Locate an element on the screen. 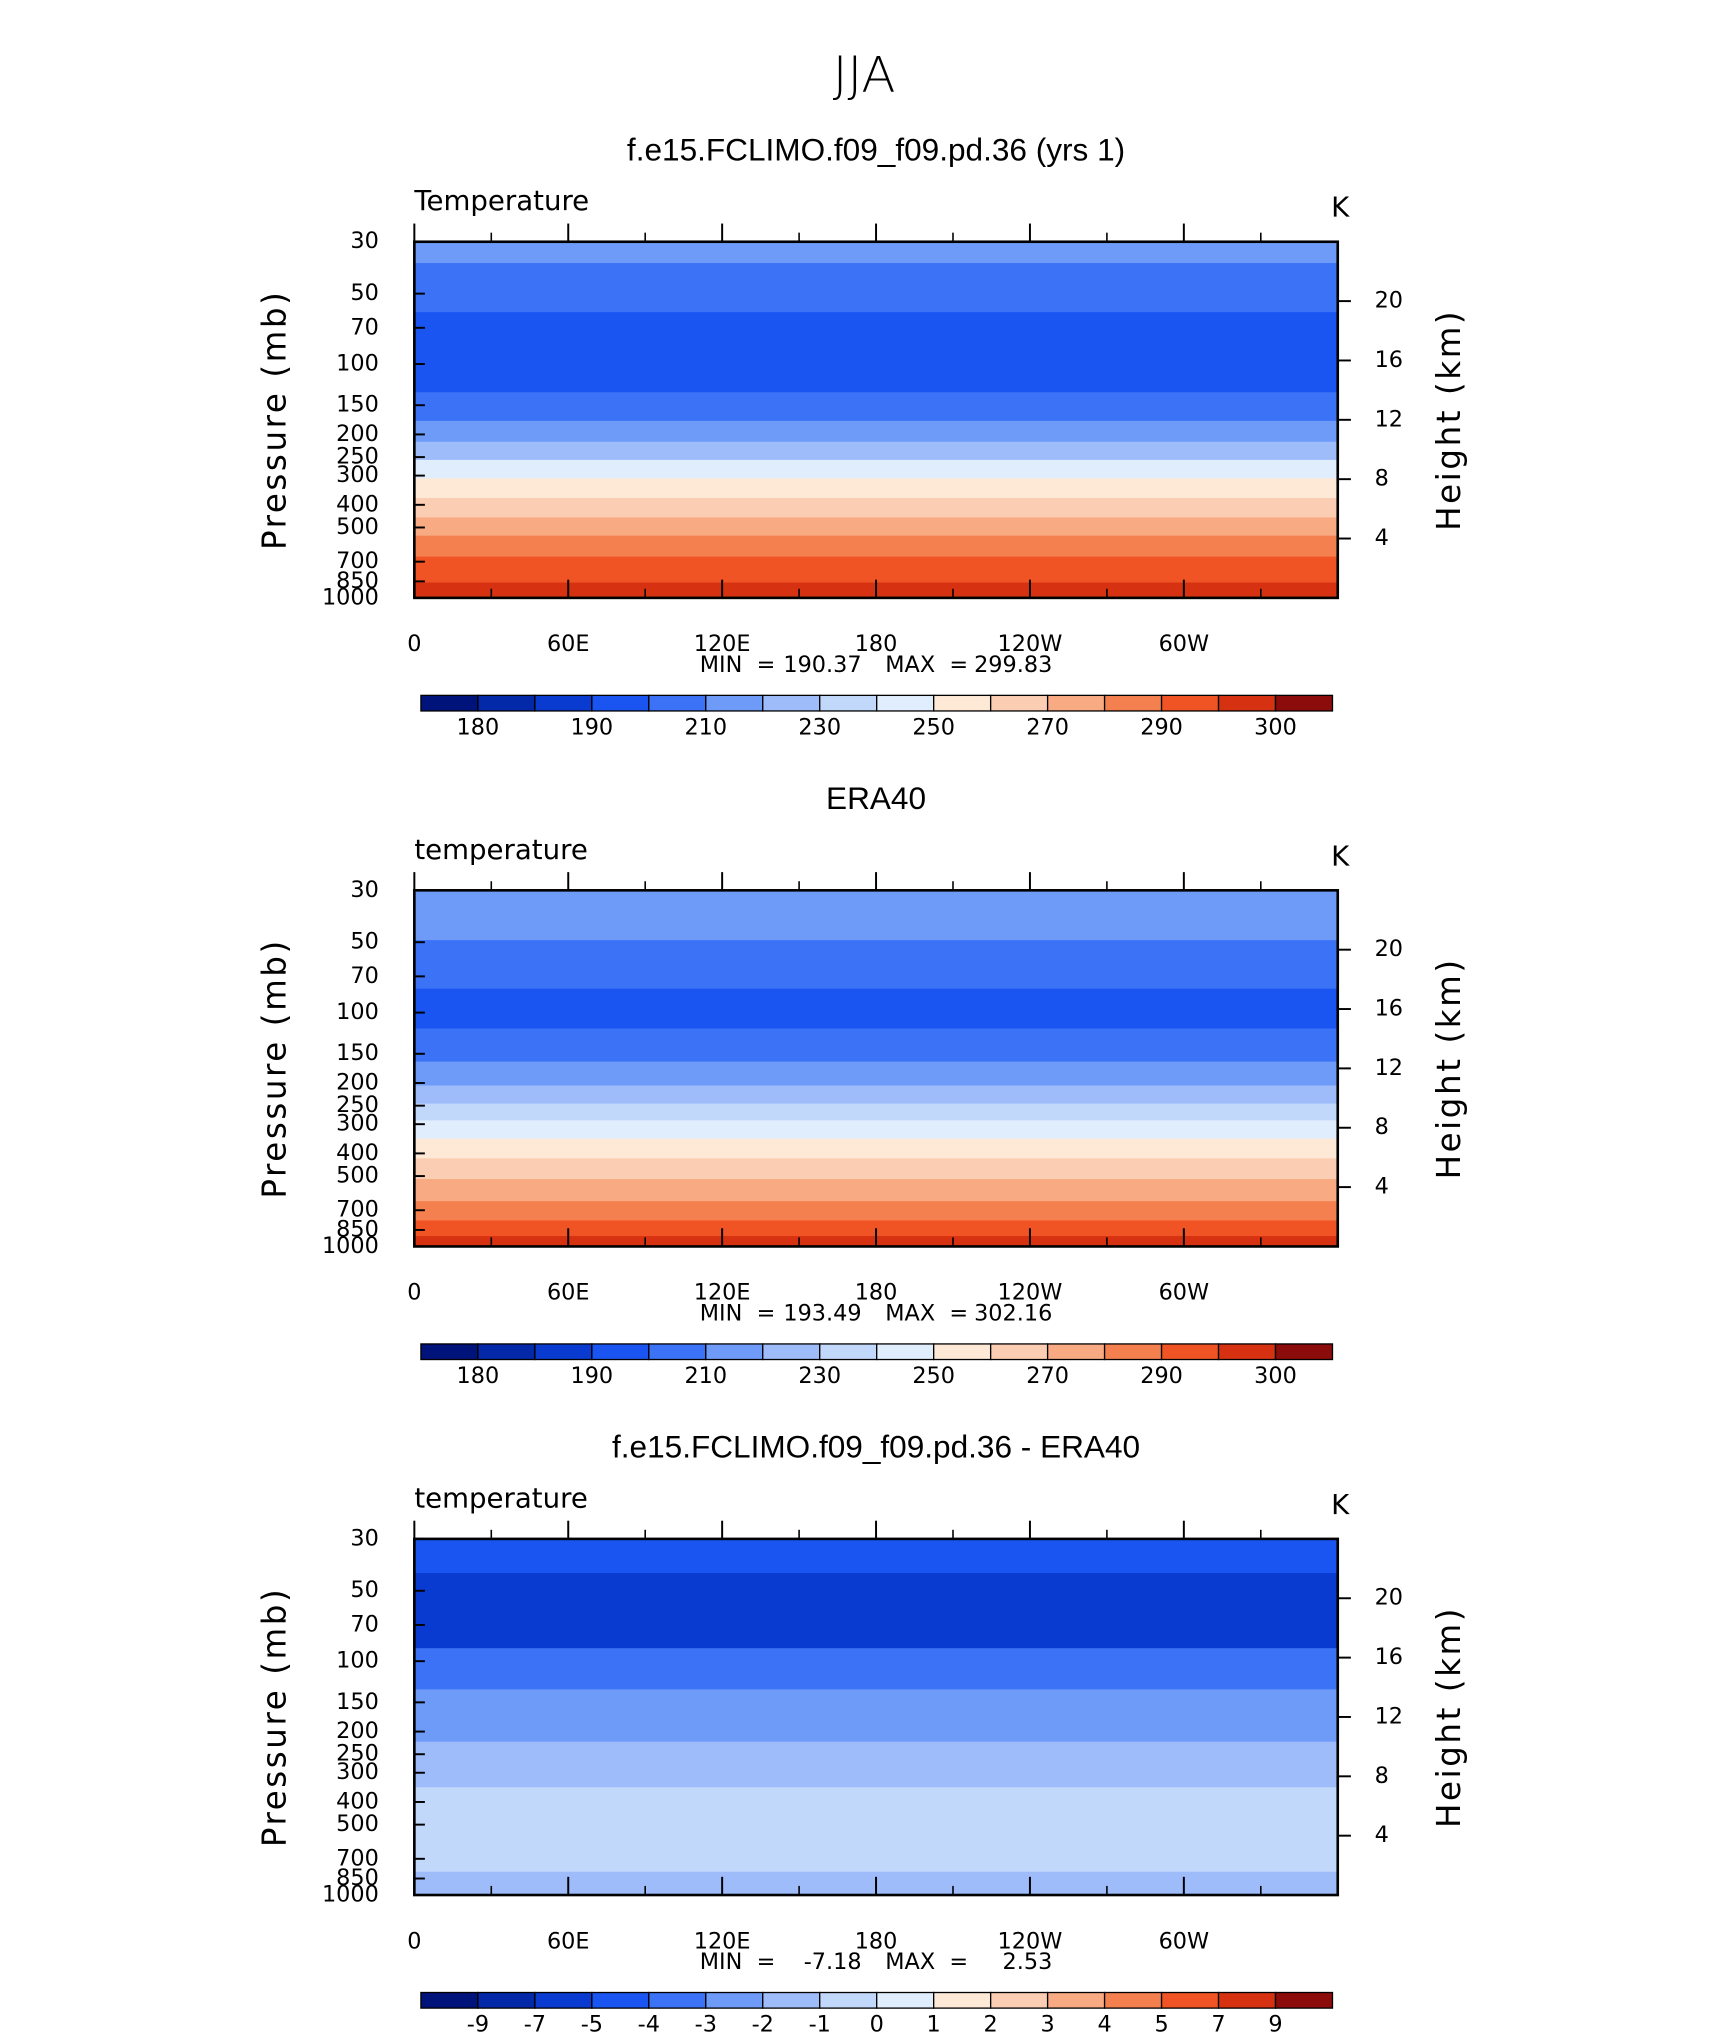 The image size is (1710, 2038). max-value: 299.83 is located at coordinates (1013, 665).